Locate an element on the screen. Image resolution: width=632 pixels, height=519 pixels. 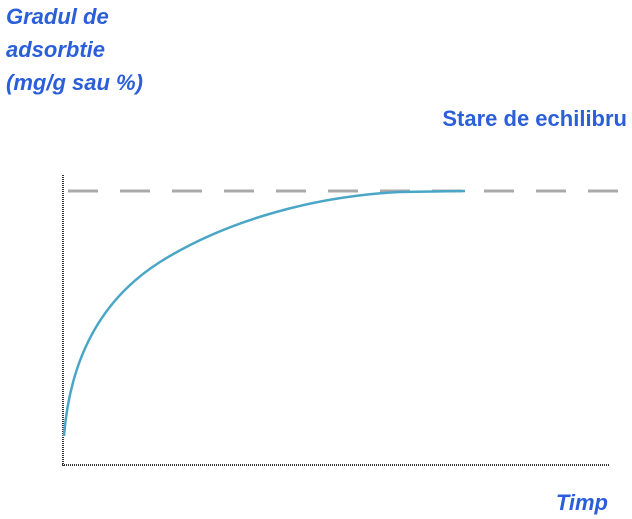
equilibrium-label: Stare de echilibru is located at coordinates (534, 118).